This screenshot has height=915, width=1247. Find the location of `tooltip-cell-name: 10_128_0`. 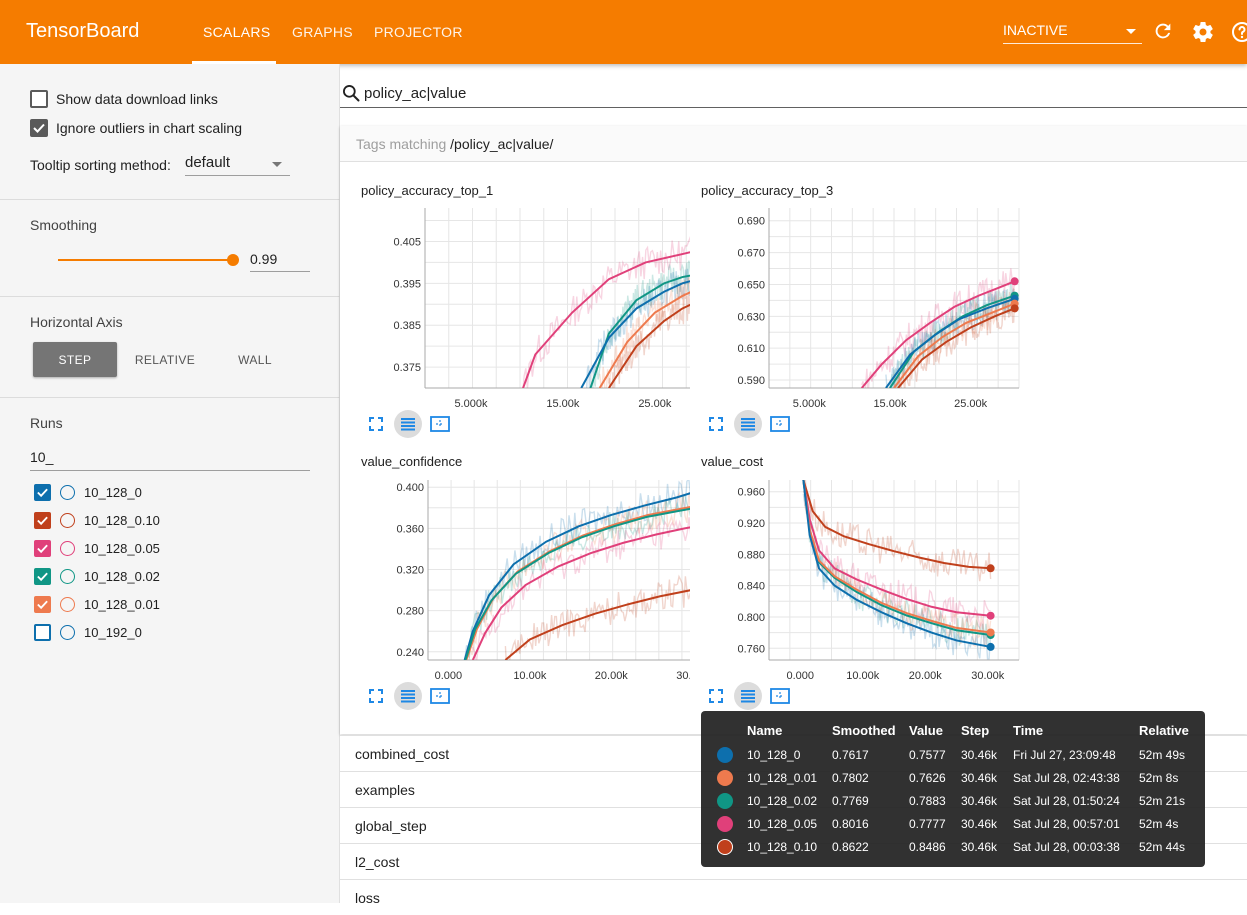

tooltip-cell-name: 10_128_0 is located at coordinates (774, 755).